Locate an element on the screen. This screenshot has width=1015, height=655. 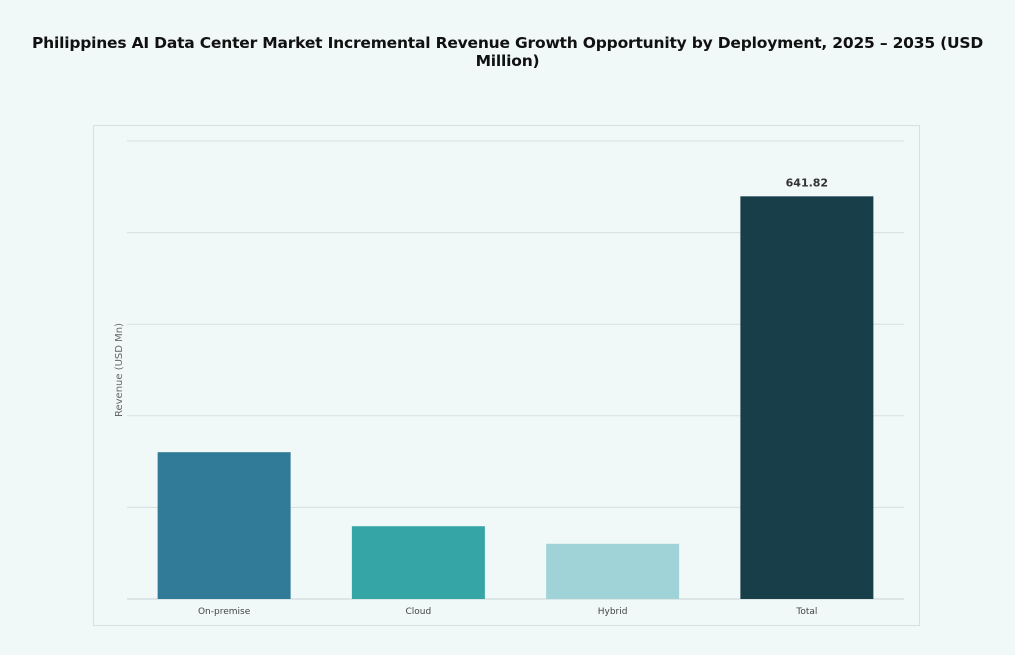
bar-cloud is located at coordinates (418, 562).